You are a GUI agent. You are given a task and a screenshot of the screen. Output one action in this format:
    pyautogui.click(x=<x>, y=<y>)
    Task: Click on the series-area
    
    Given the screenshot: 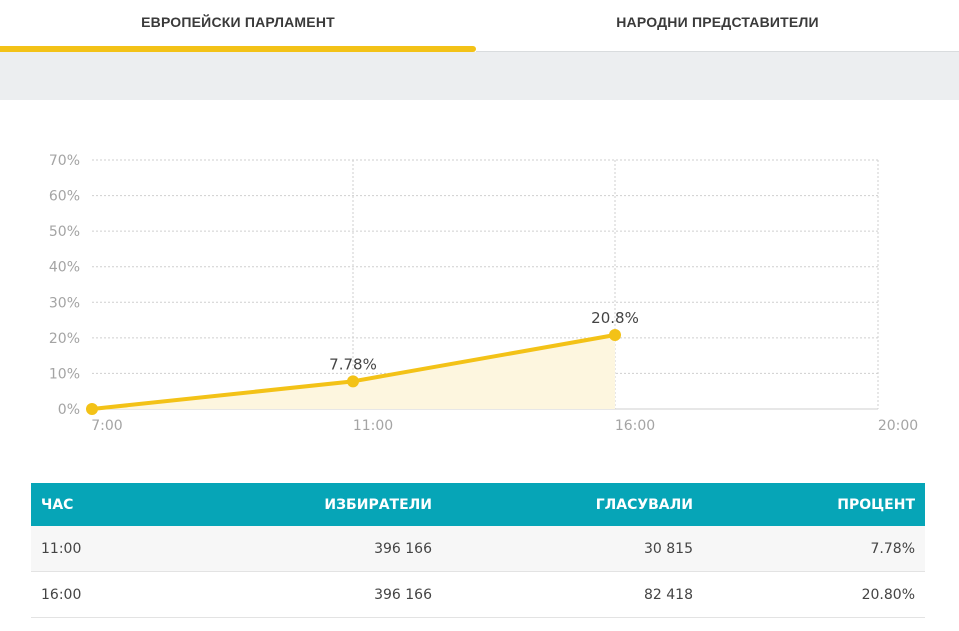 What is the action you would take?
    pyautogui.click(x=353, y=372)
    